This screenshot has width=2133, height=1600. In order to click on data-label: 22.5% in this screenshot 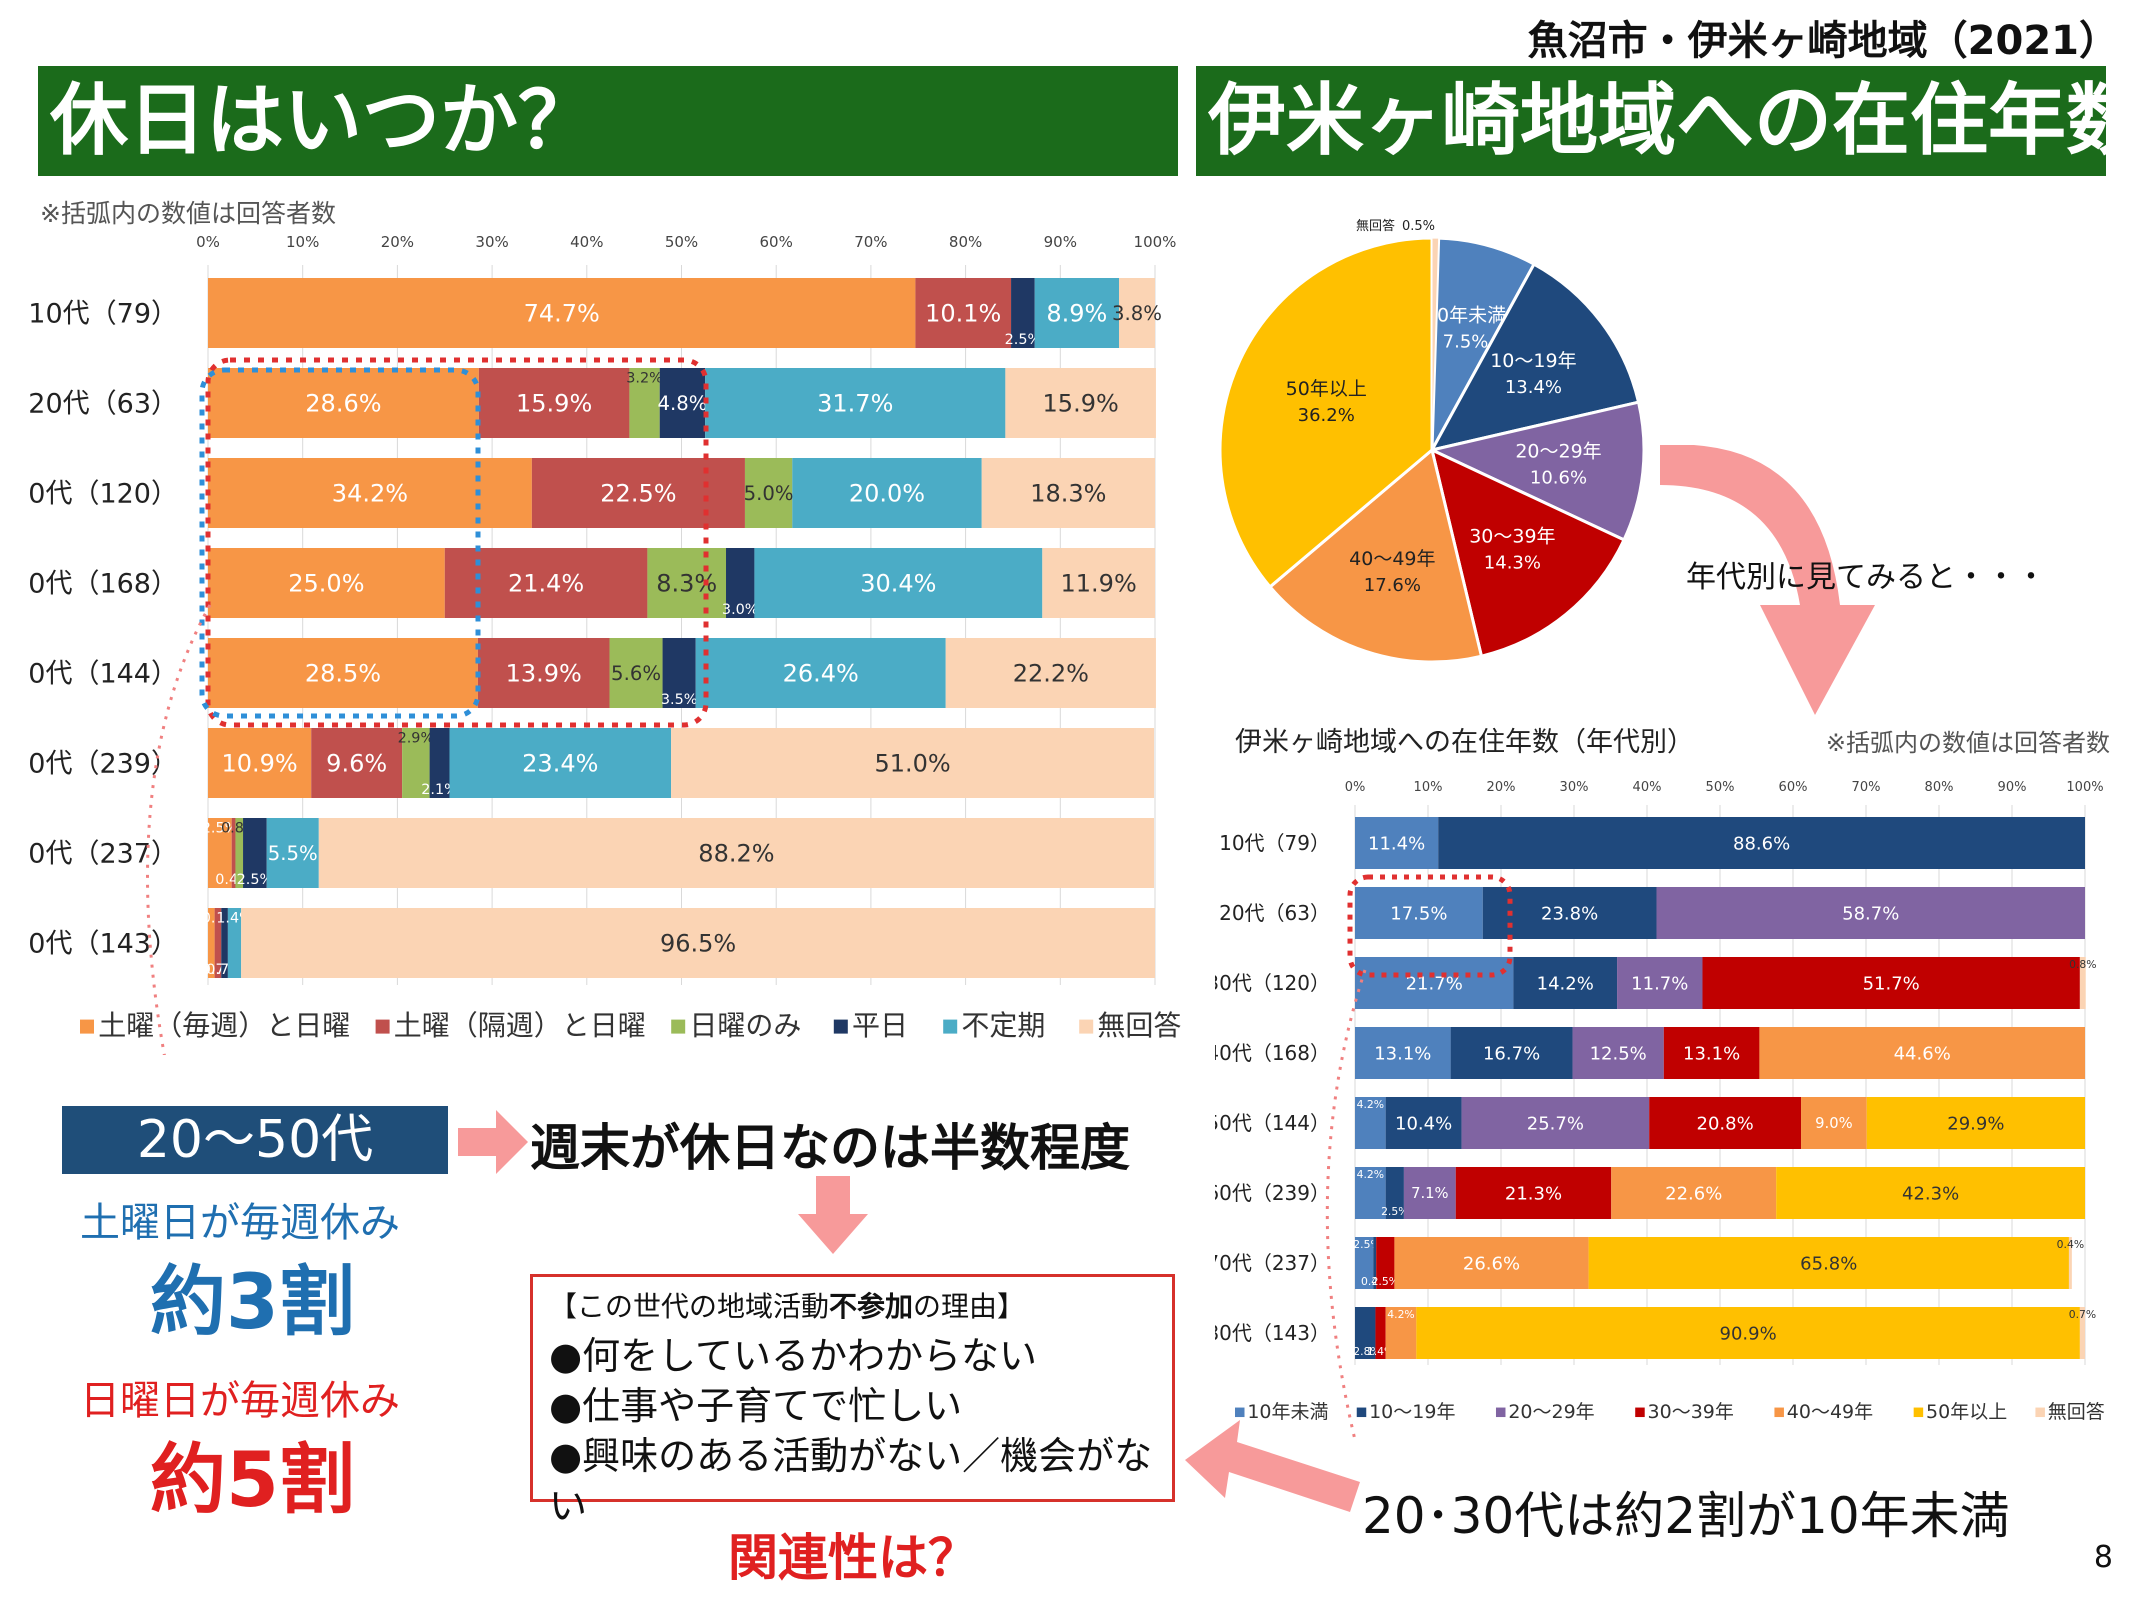, I will do `click(638, 493)`.